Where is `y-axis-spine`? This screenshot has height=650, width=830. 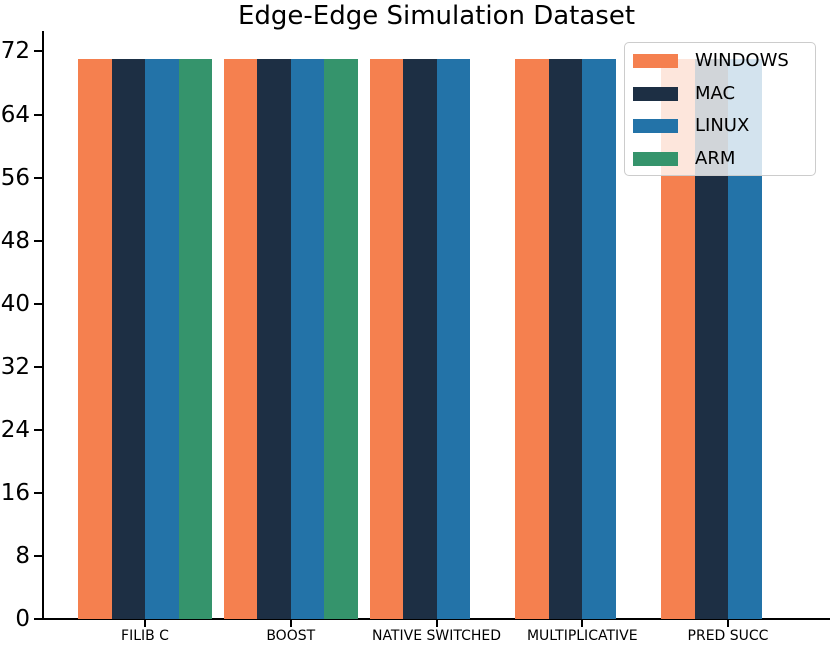
y-axis-spine is located at coordinates (43, 325).